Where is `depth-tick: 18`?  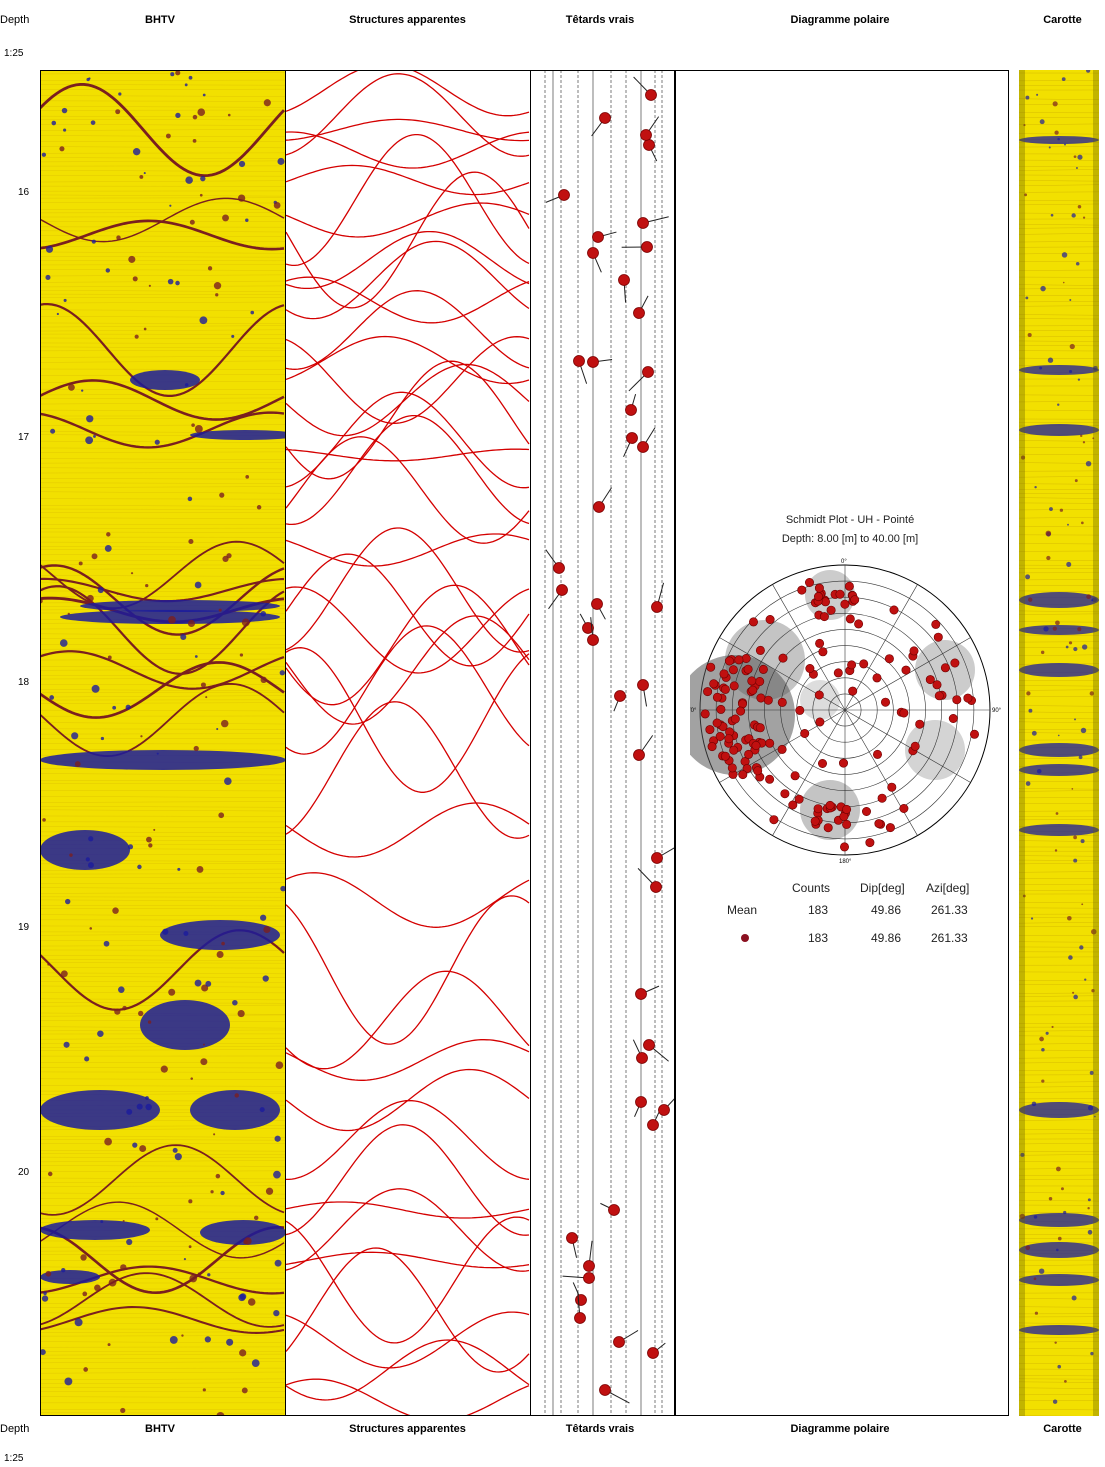
depth-tick: 18 is located at coordinates (24, 682).